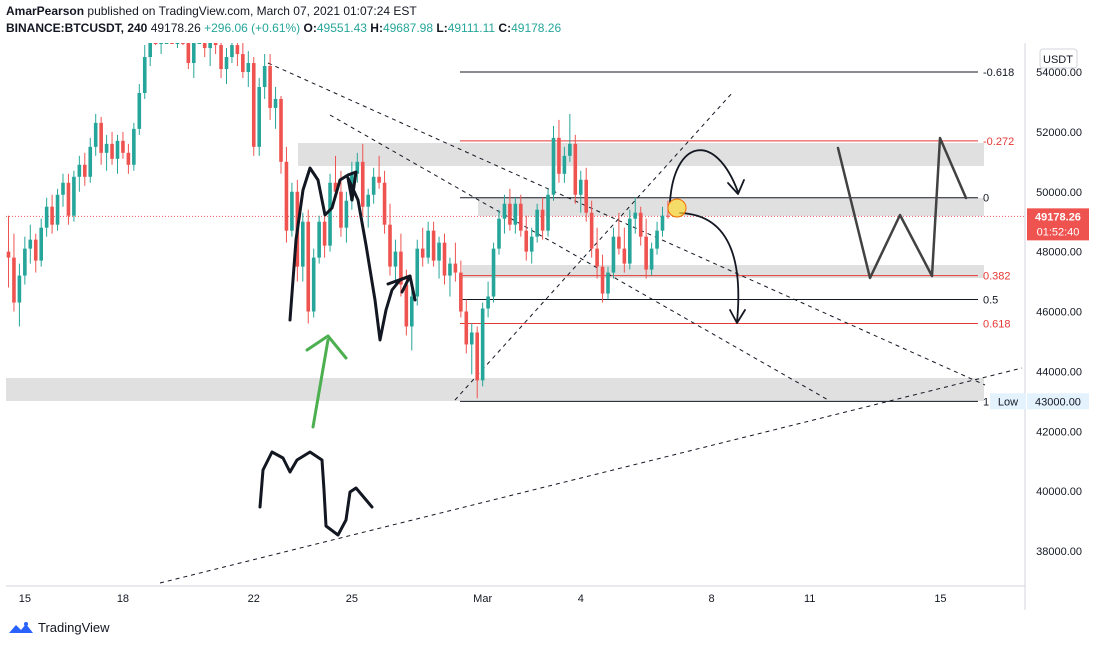  Describe the element at coordinates (175, 28) in the screenshot. I see `last-price: 49178.26` at that location.